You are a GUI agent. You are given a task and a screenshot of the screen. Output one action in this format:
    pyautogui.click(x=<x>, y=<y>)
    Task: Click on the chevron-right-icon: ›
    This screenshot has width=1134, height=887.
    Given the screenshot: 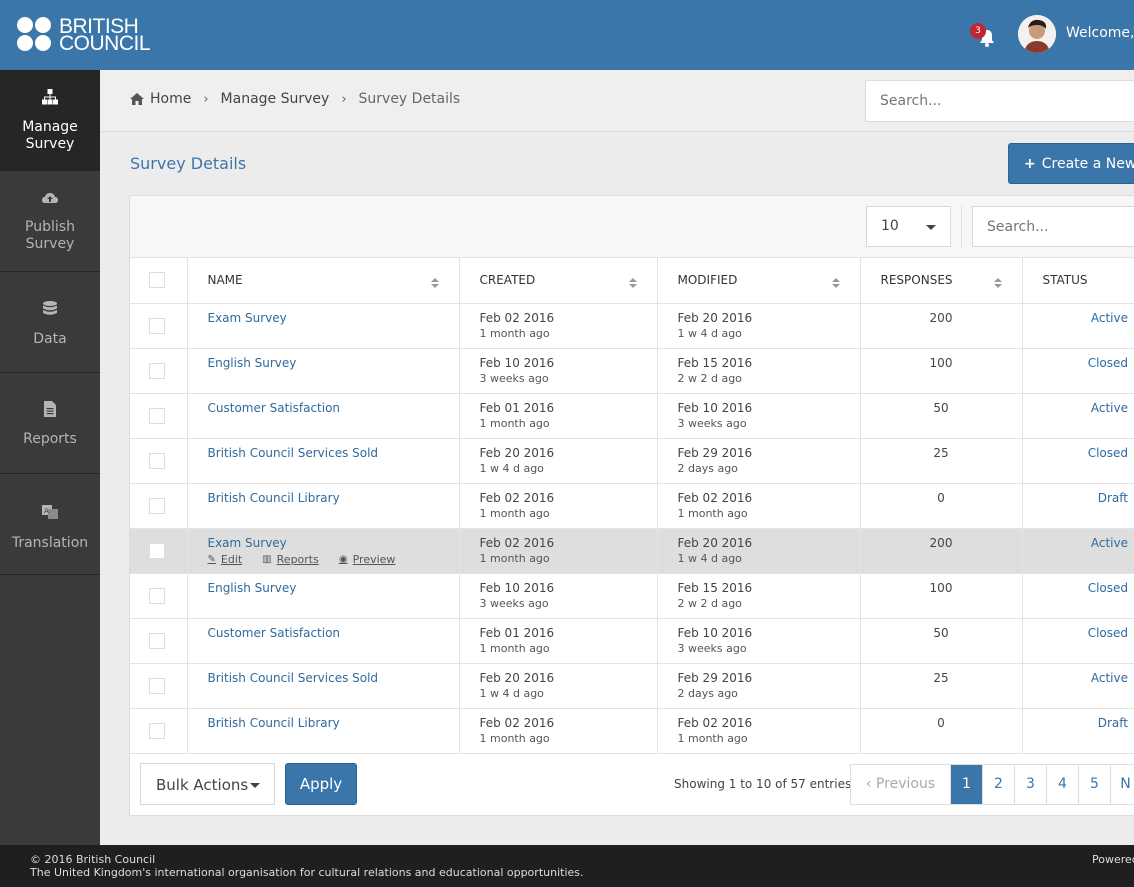 What is the action you would take?
    pyautogui.click(x=344, y=99)
    